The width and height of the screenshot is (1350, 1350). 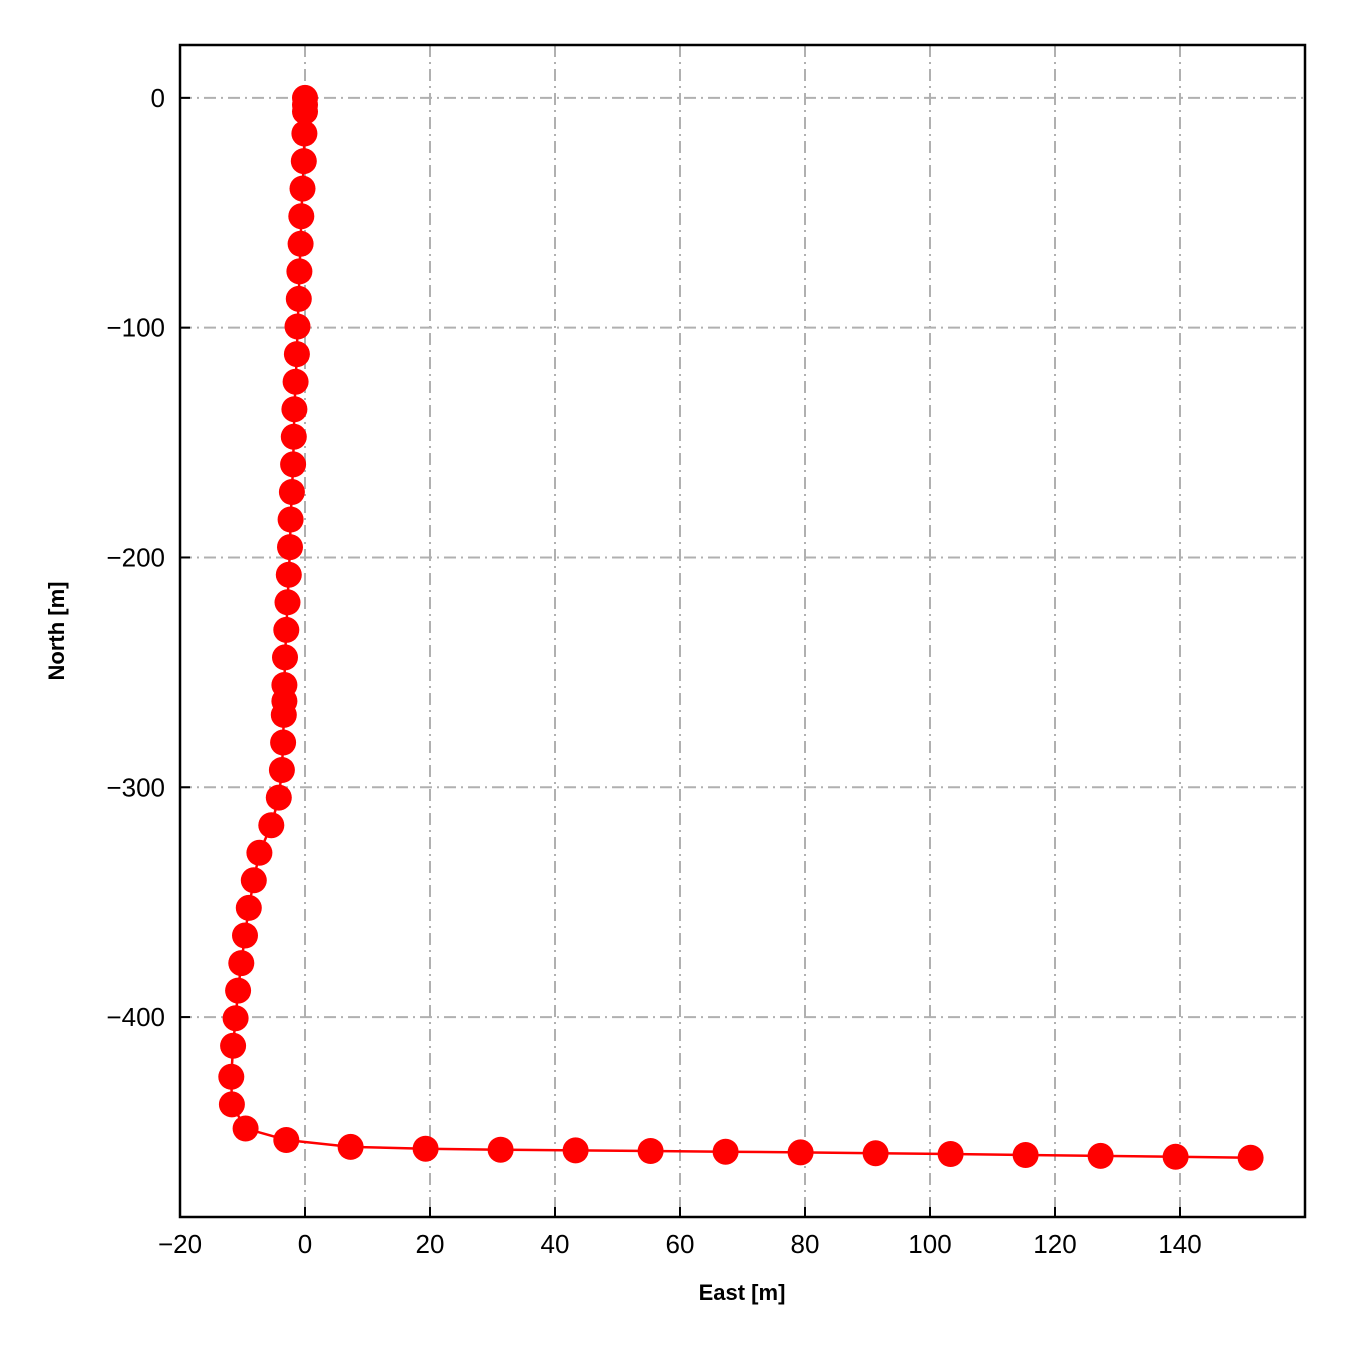 What do you see at coordinates (1054, 1244) in the screenshot?
I see `x-tick-label: 120` at bounding box center [1054, 1244].